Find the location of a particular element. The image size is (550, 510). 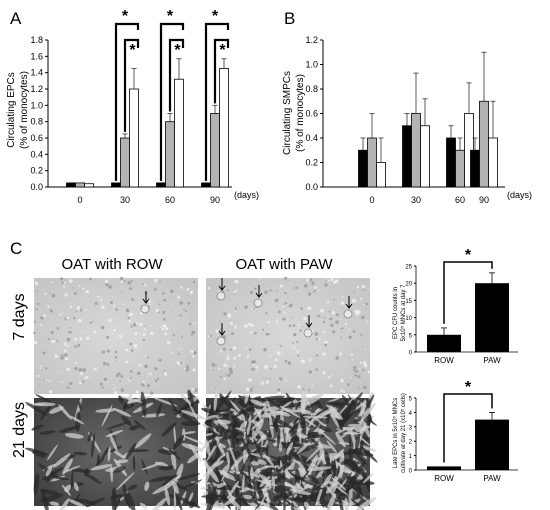

chart-b-ytick-label: 0.2 is located at coordinates (311, 163).